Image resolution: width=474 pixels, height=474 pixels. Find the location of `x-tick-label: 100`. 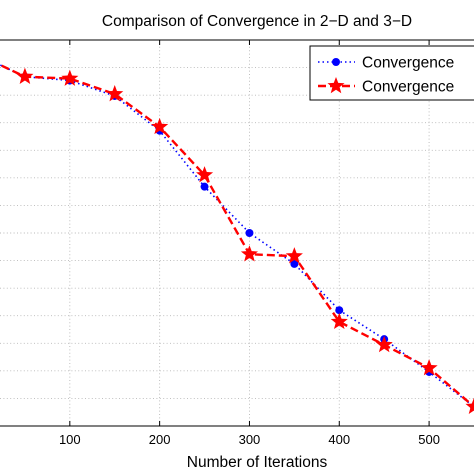

x-tick-label: 100 is located at coordinates (70, 439).